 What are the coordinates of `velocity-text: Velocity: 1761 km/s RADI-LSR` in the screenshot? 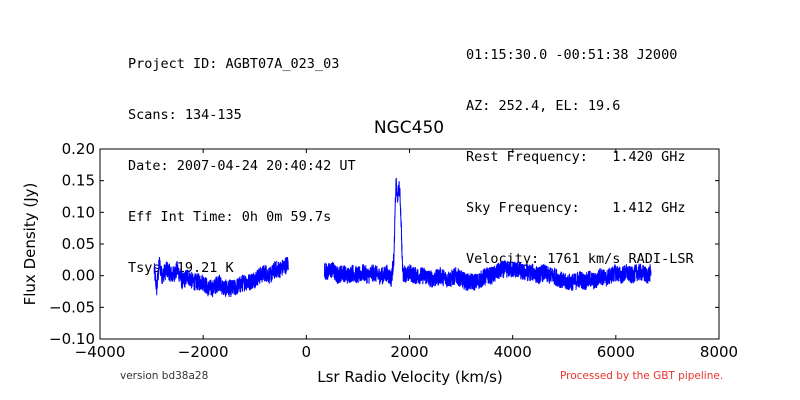 It's located at (580, 259).